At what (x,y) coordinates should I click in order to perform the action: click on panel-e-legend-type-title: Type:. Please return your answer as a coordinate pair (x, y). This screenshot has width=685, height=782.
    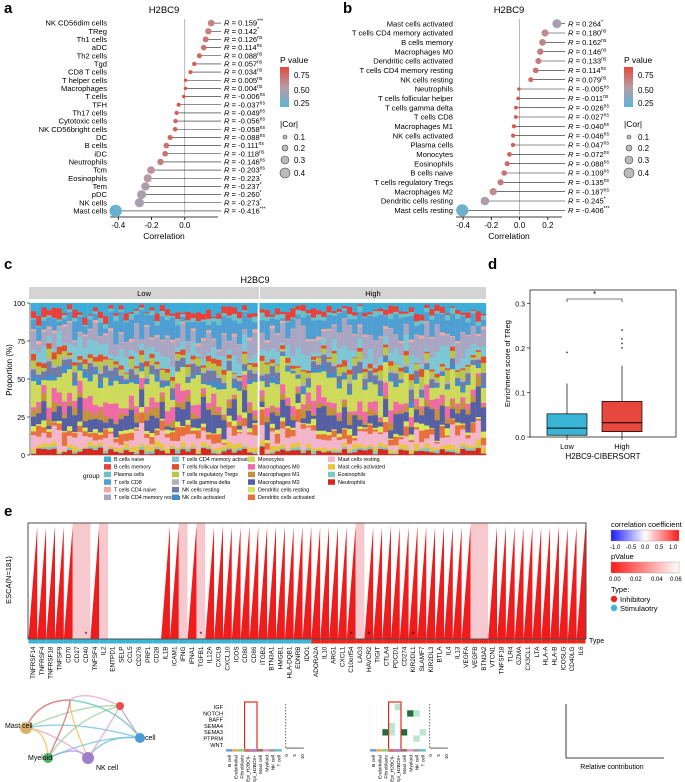
    Looking at the image, I should click on (620, 589).